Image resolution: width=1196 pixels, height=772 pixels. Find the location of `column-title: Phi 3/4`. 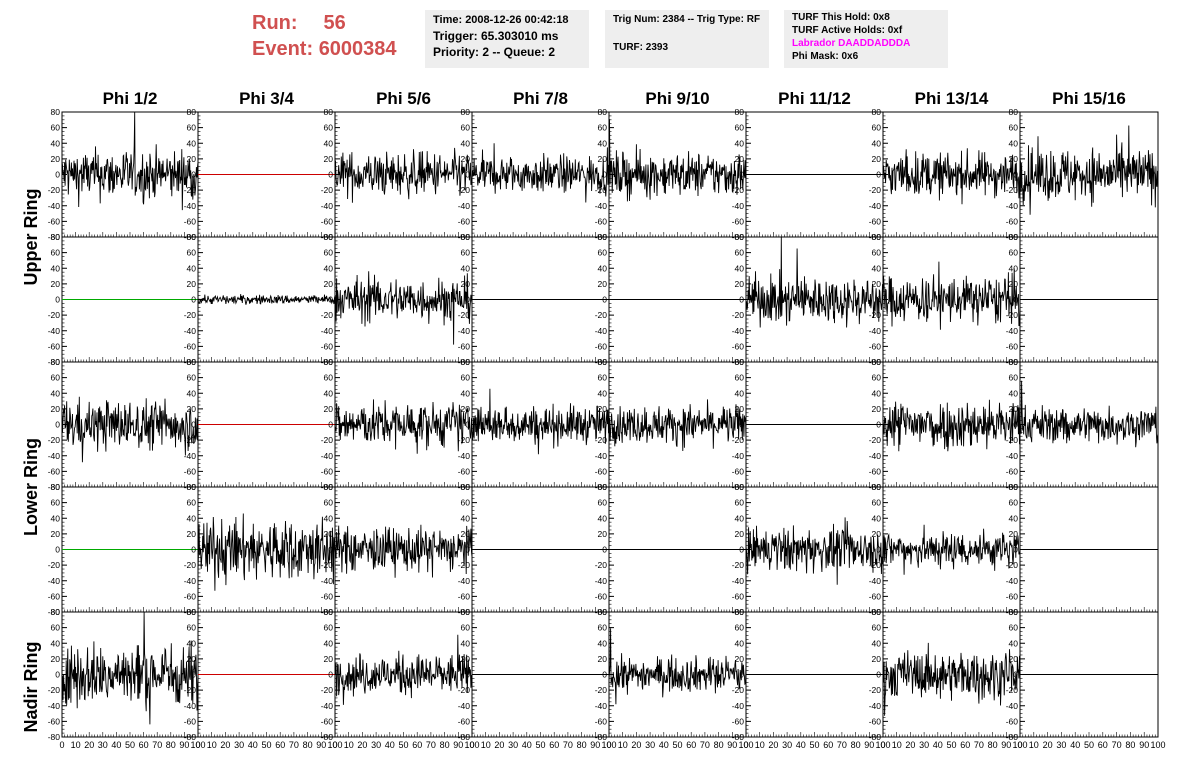

column-title: Phi 3/4 is located at coordinates (266, 98).